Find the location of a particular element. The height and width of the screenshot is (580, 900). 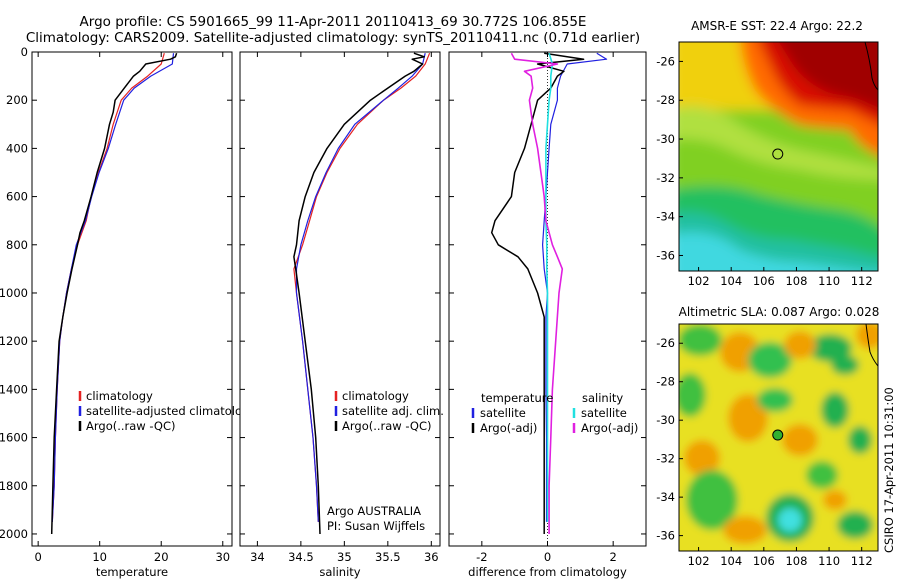

temp-xtick-label: 0 is located at coordinates (37, 557).